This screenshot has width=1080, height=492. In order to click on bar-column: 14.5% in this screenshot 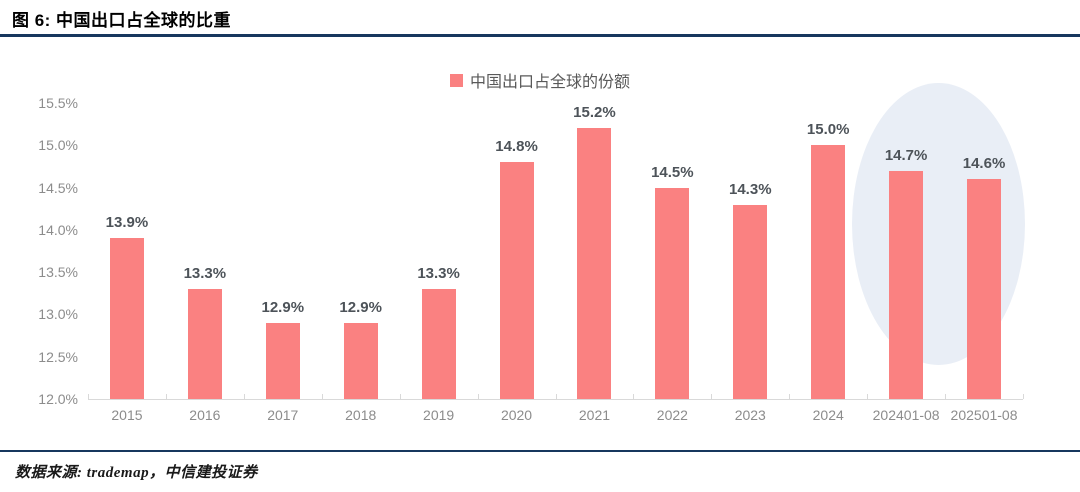, I will do `click(672, 251)`.